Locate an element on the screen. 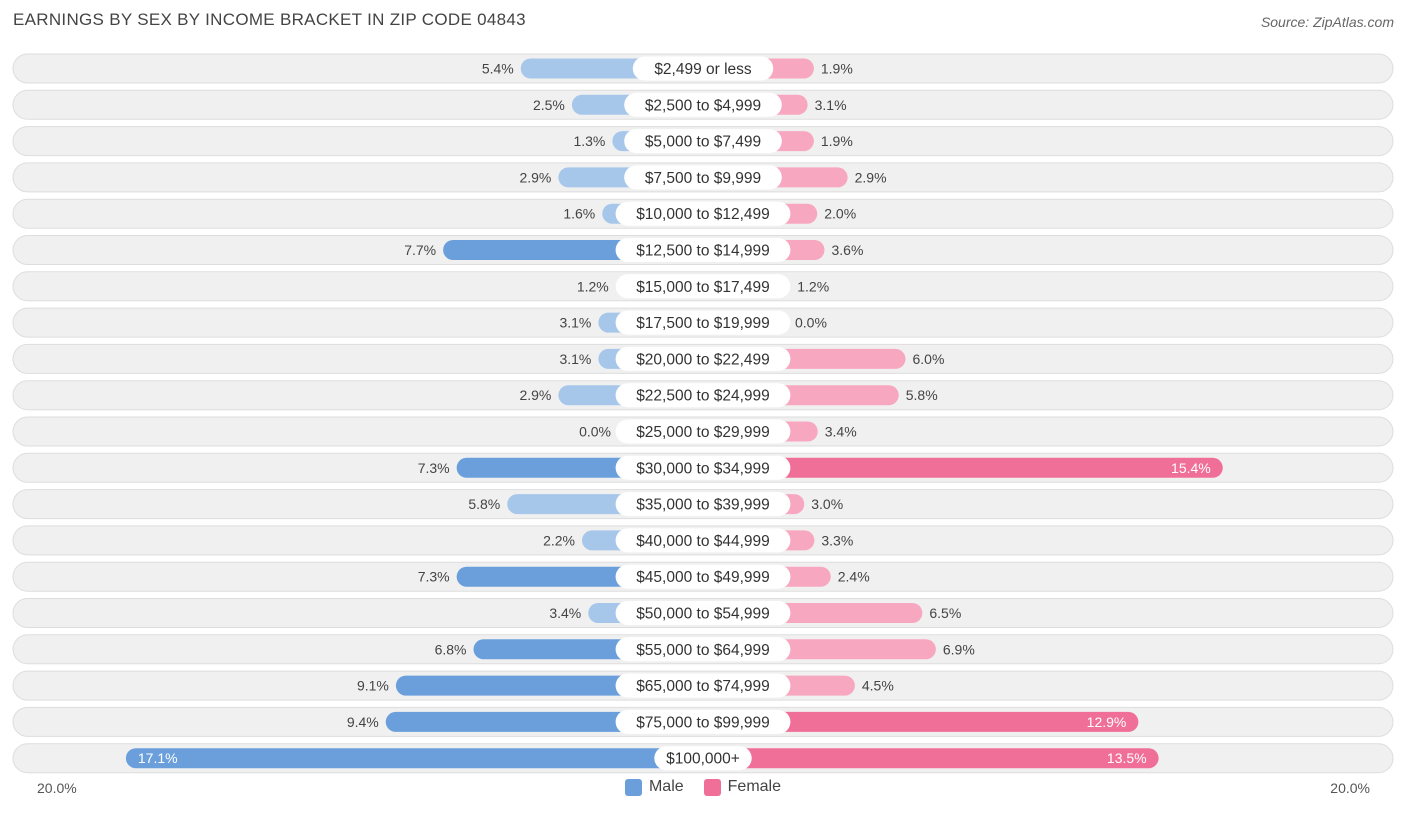 The image size is (1406, 813). category-label: $65,000 to $74,999 is located at coordinates (703, 686).